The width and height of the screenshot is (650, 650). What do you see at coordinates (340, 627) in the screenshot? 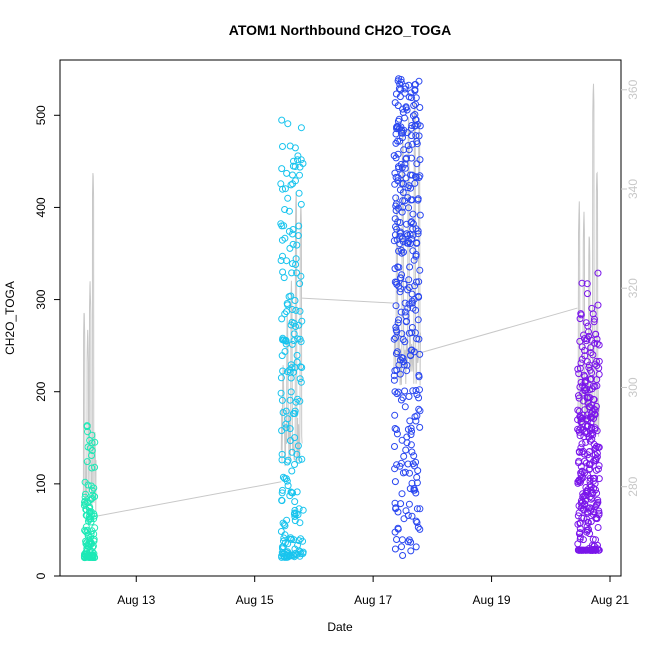
I see `x-axis-label: Date` at bounding box center [340, 627].